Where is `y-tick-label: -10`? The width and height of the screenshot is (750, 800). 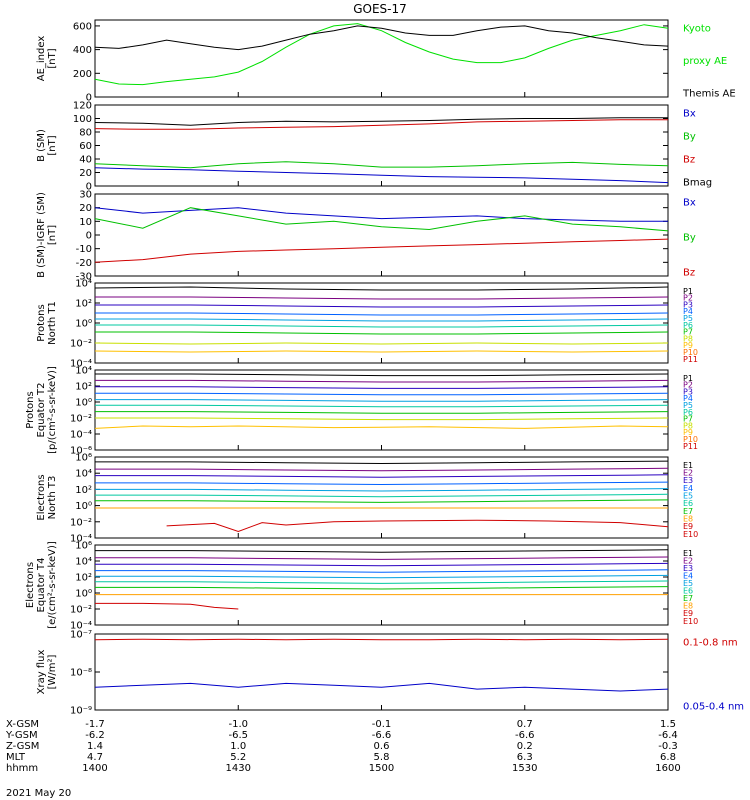
y-tick-label: -10 is located at coordinates (84, 249).